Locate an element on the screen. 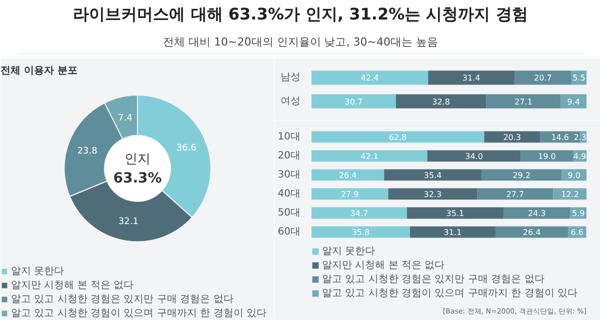 Image resolution: width=600 pixels, height=322 pixels. text: 전체 대비 10~20대의 인지율이 낮고, 30~40대는 높음 is located at coordinates (300, 42).